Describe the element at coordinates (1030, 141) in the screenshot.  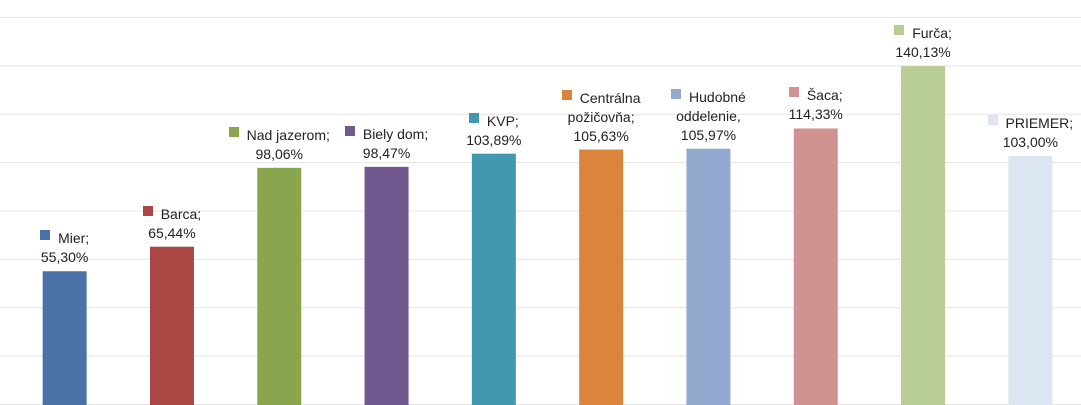
I see `value-label: 103,00%` at that location.